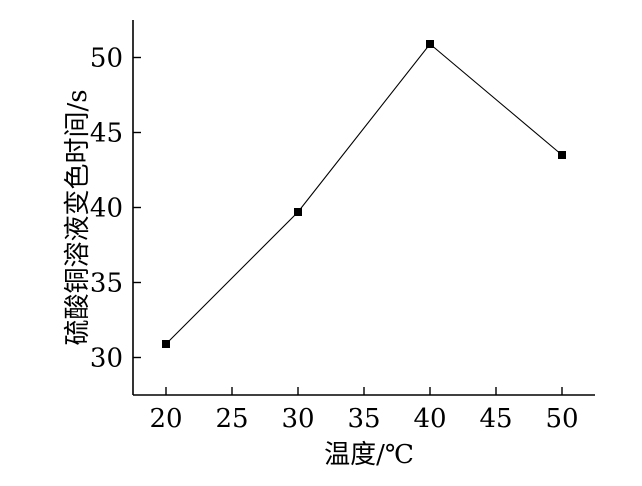 The width and height of the screenshot is (642, 486). Describe the element at coordinates (363, 419) in the screenshot. I see `x-tick-label: 35` at that location.